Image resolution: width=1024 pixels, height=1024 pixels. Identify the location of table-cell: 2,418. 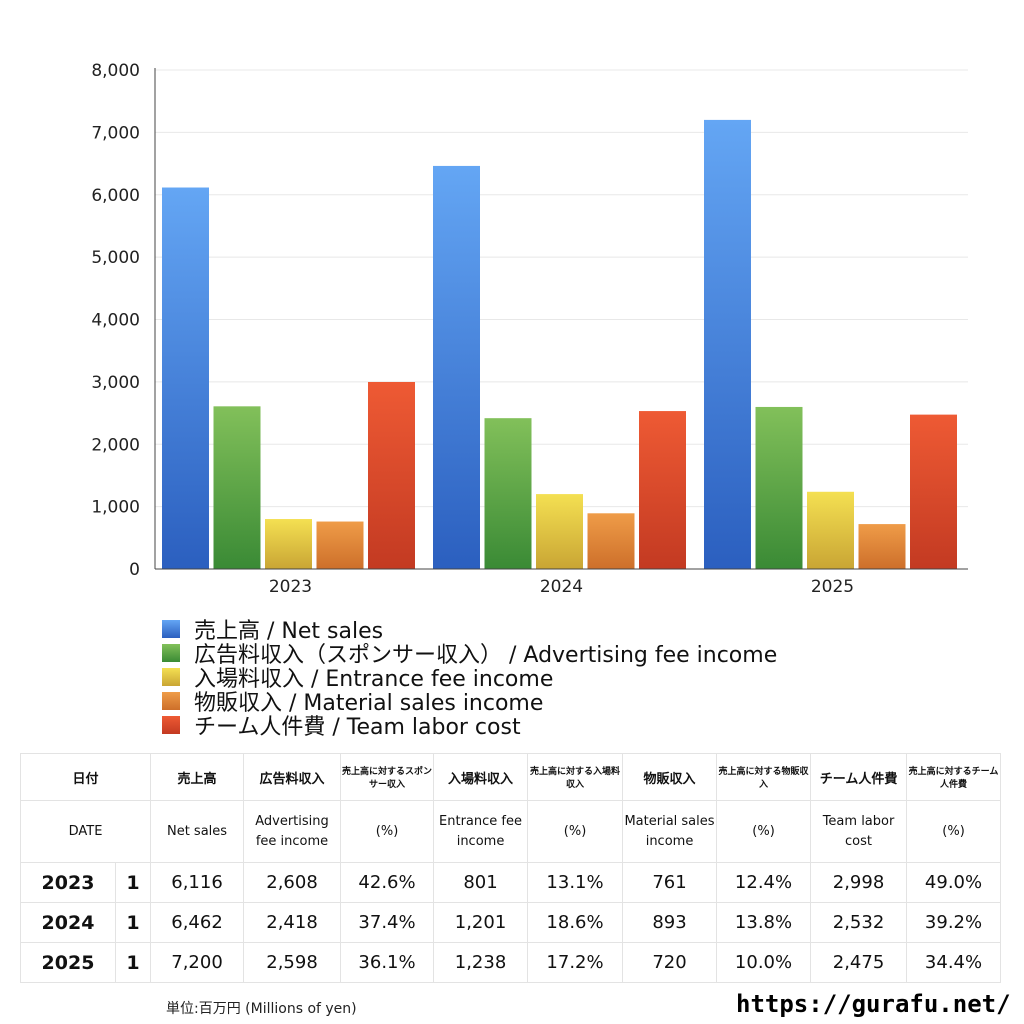
(292, 922).